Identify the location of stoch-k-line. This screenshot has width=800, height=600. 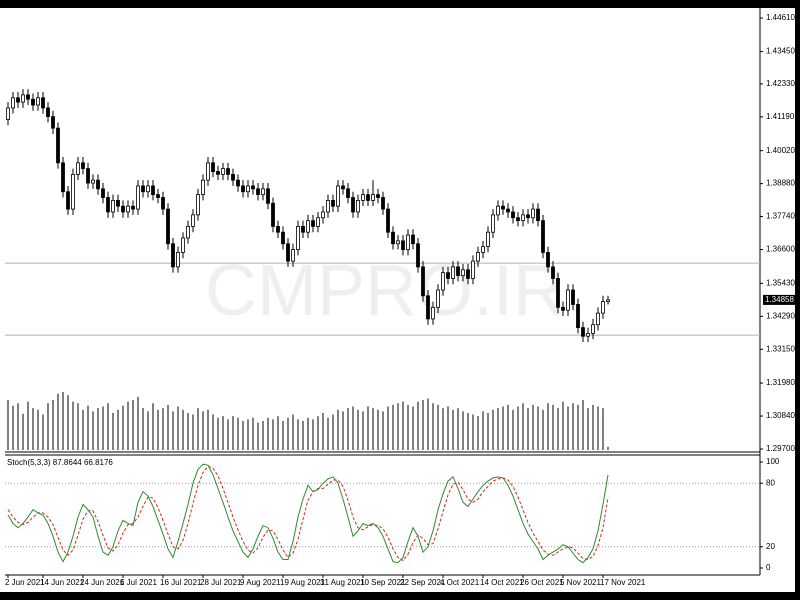
(308, 513).